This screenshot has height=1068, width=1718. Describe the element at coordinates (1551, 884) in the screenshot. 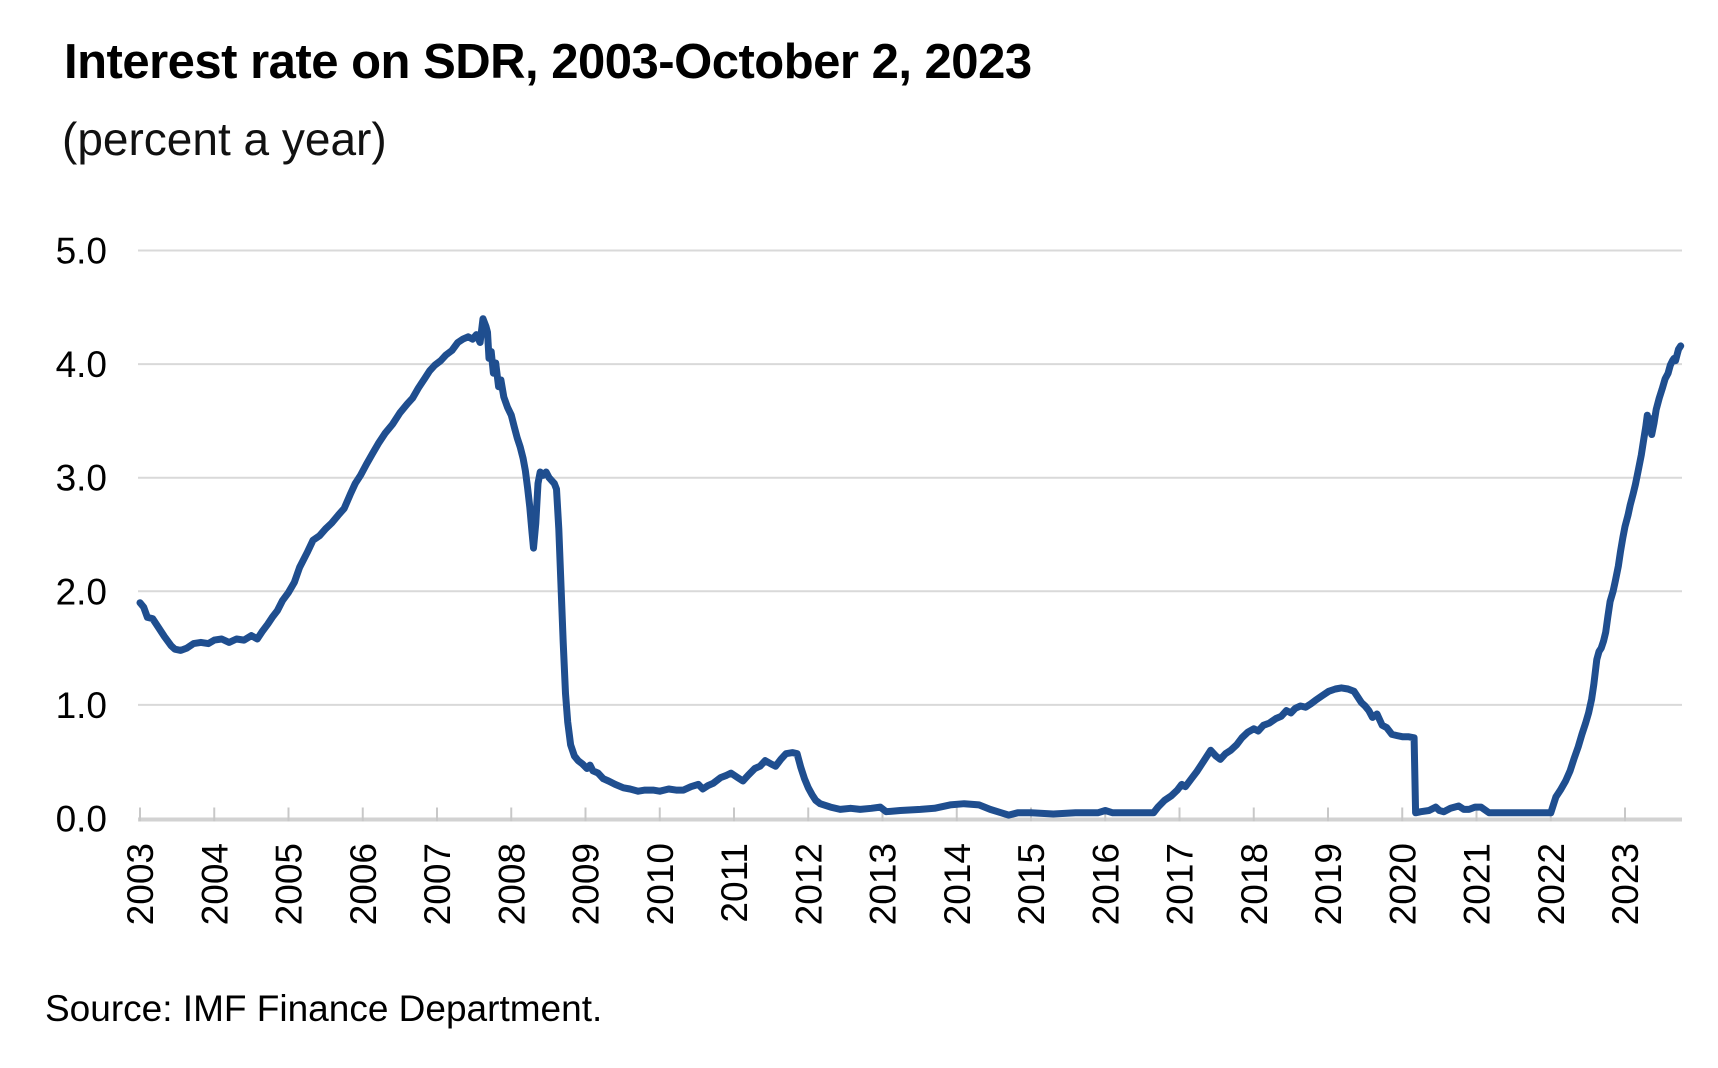

I see `x-tick-label: 2022` at that location.